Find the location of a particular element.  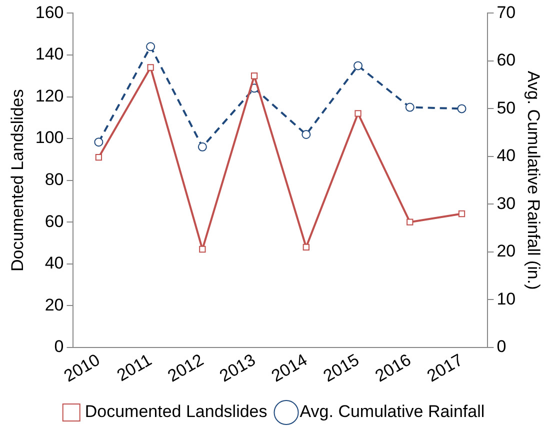

x-tick-label: 2013 is located at coordinates (237, 368).